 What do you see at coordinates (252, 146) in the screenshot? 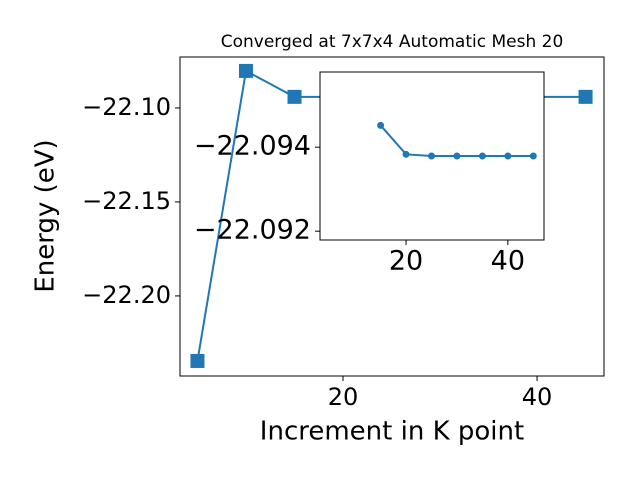
I see `y-tick-label: −22.094` at bounding box center [252, 146].